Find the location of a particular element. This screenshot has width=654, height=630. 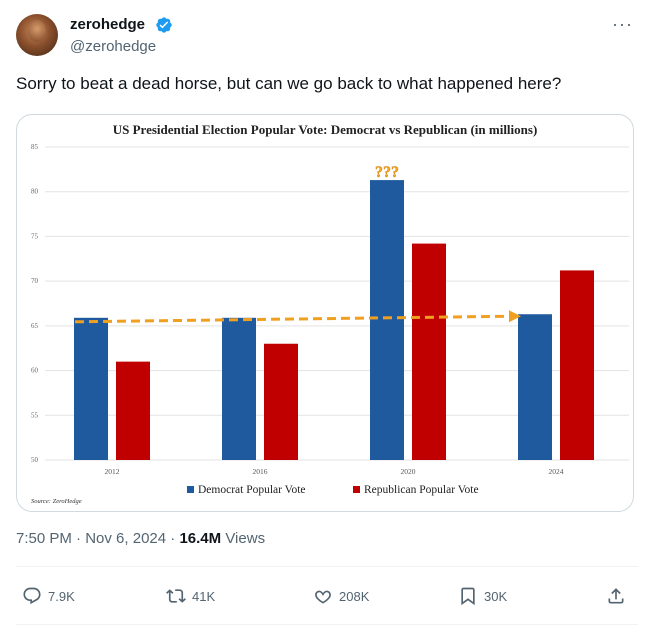

x-tick-label: 2012 is located at coordinates (112, 471).